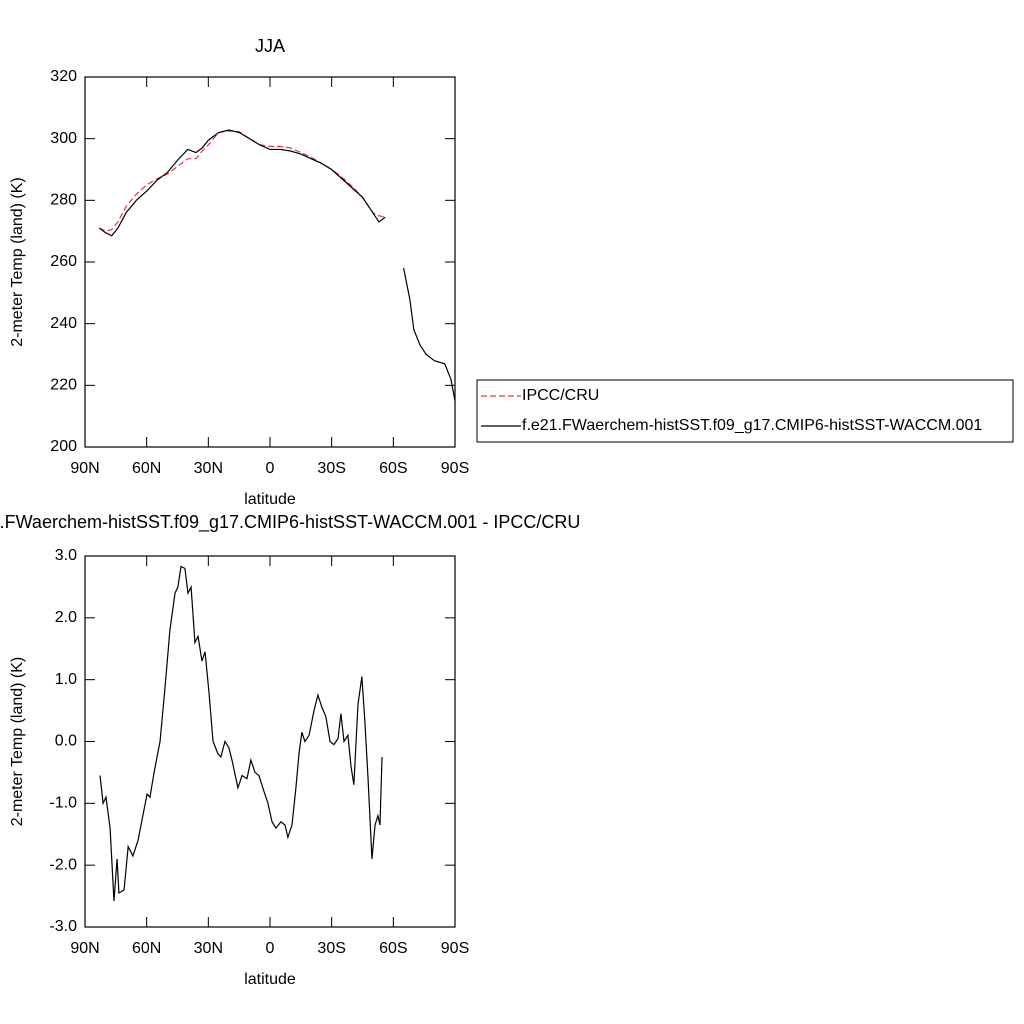 The height and width of the screenshot is (1024, 1024). What do you see at coordinates (66, 555) in the screenshot?
I see `y-tick-label: 3.0` at bounding box center [66, 555].